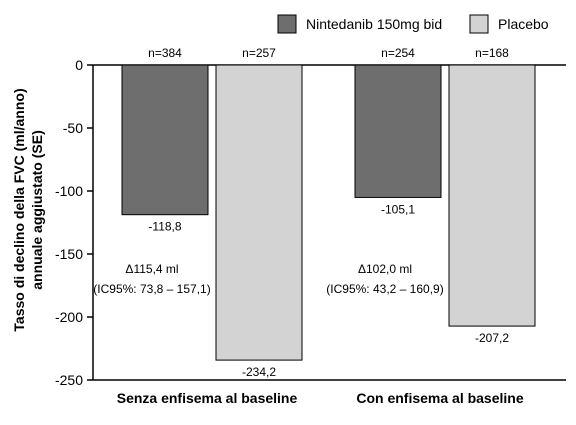 This screenshot has width=576, height=425. What do you see at coordinates (73, 128) in the screenshot?
I see `y-tick-label: -50` at bounding box center [73, 128].